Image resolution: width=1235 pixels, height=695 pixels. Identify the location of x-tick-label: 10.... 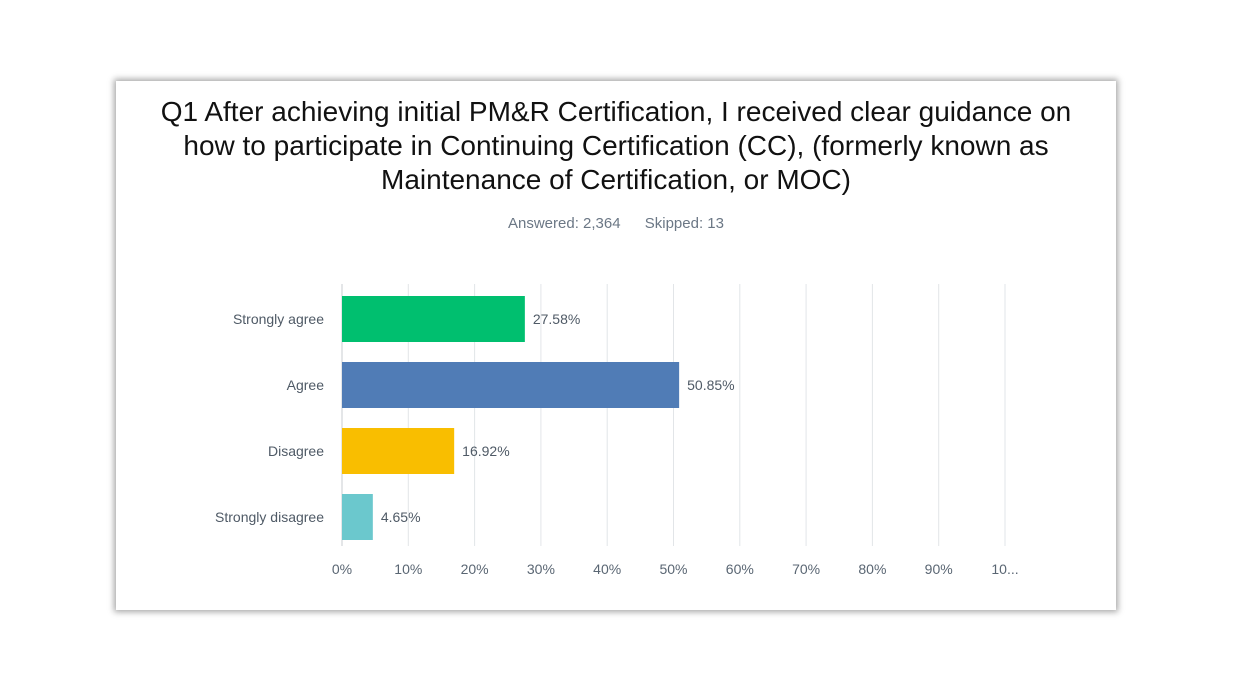
(1004, 569).